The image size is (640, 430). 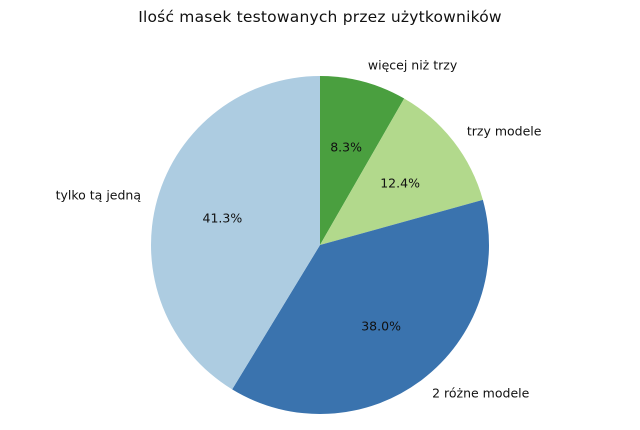 What do you see at coordinates (412, 65) in the screenshot?
I see `slice-label: więcej niż trzy` at bounding box center [412, 65].